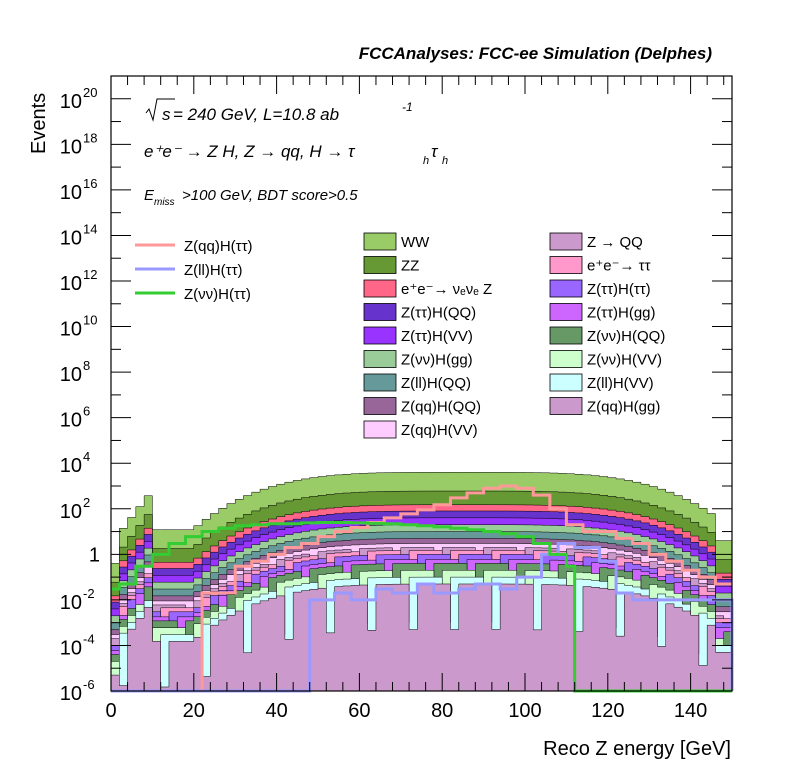 This screenshot has height=772, width=796. What do you see at coordinates (270, 195) in the screenshot?
I see `svg-text: >100 GeV, BDT score>0.5` at bounding box center [270, 195].